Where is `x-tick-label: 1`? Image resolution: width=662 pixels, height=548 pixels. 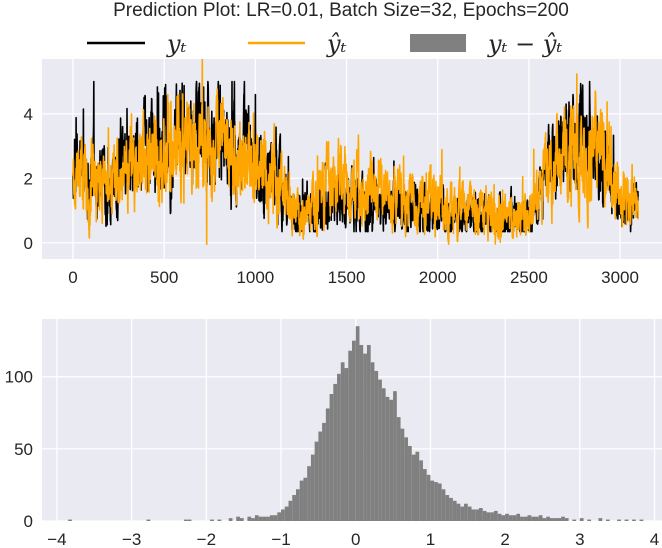 x-tick-label: 1 is located at coordinates (430, 539).